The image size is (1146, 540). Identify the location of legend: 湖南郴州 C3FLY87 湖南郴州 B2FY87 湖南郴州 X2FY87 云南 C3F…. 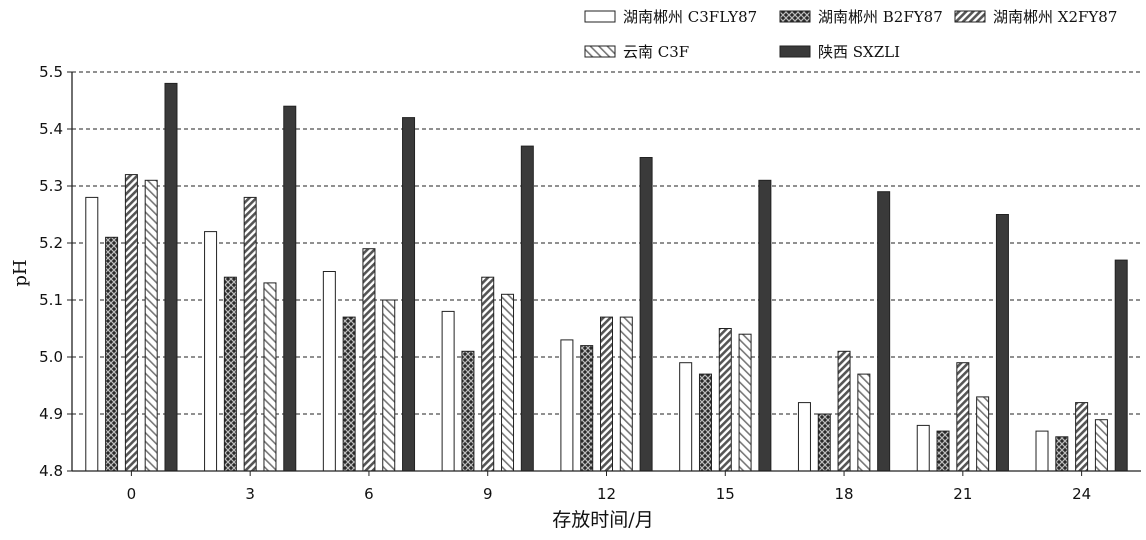
(850, 34).